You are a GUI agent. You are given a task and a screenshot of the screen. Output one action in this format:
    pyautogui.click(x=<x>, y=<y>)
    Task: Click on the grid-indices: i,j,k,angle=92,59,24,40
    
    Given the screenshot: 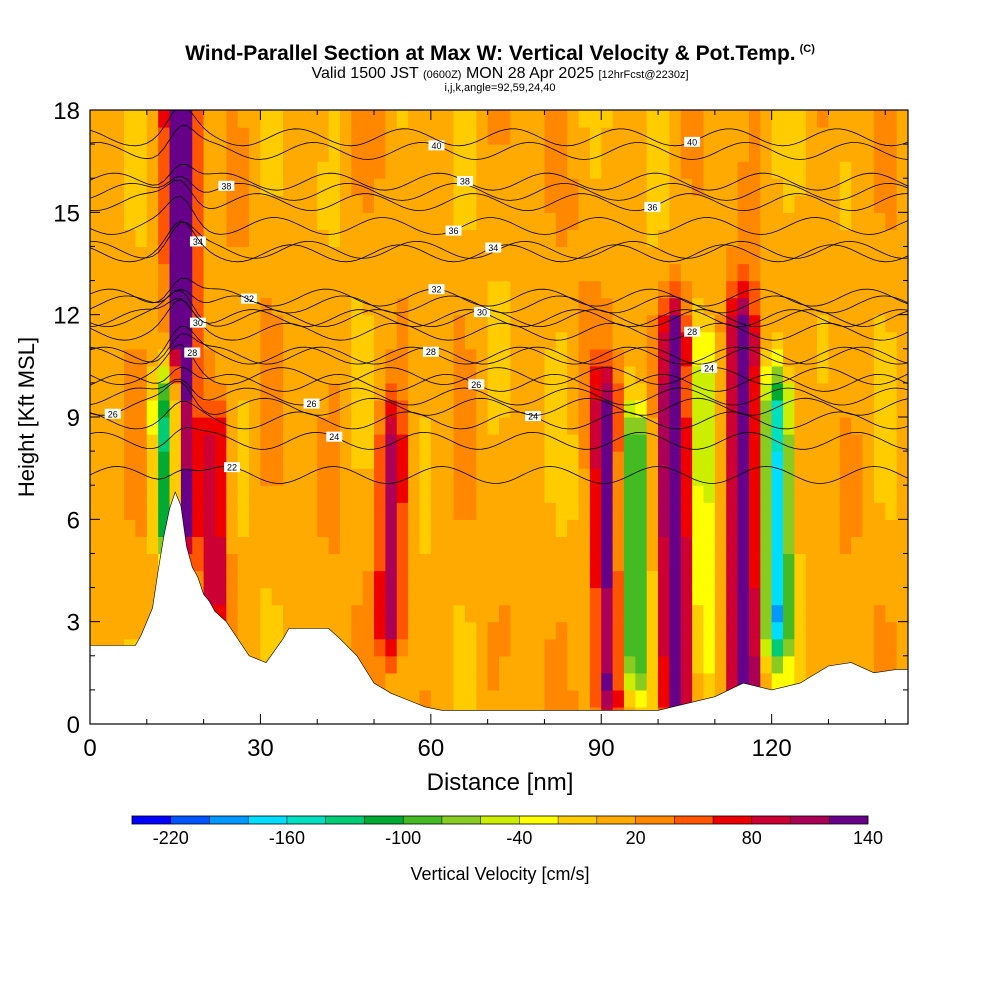 What is the action you would take?
    pyautogui.click(x=500, y=88)
    